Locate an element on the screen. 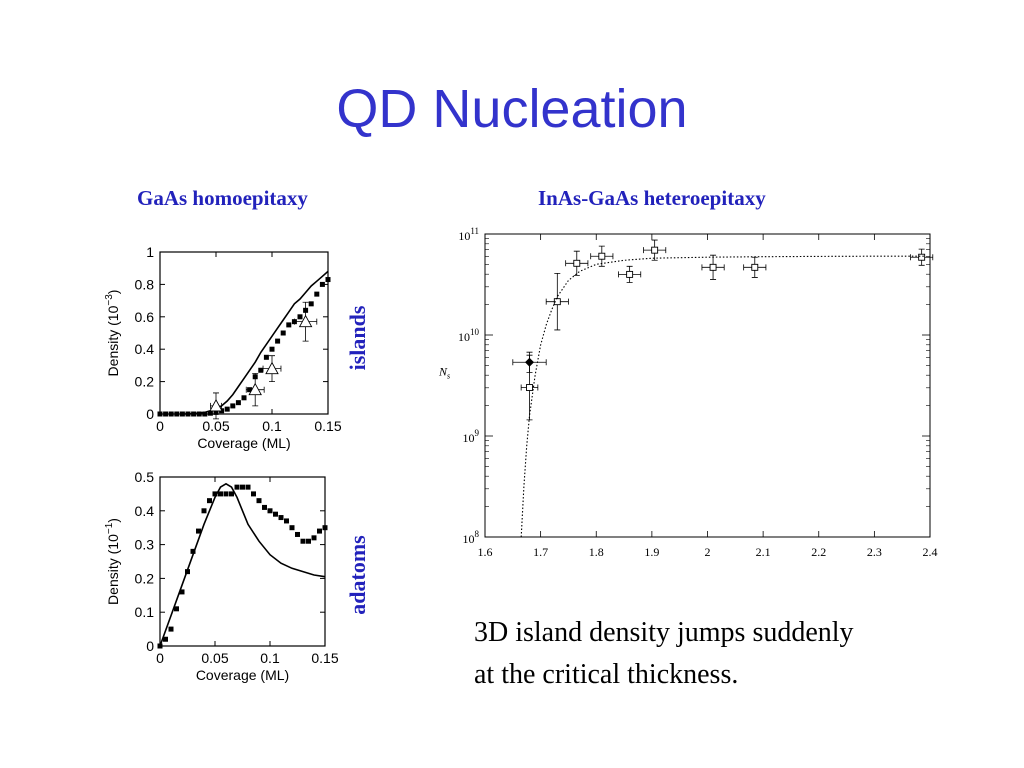  x-tick-label: 0.1 is located at coordinates (270, 658).